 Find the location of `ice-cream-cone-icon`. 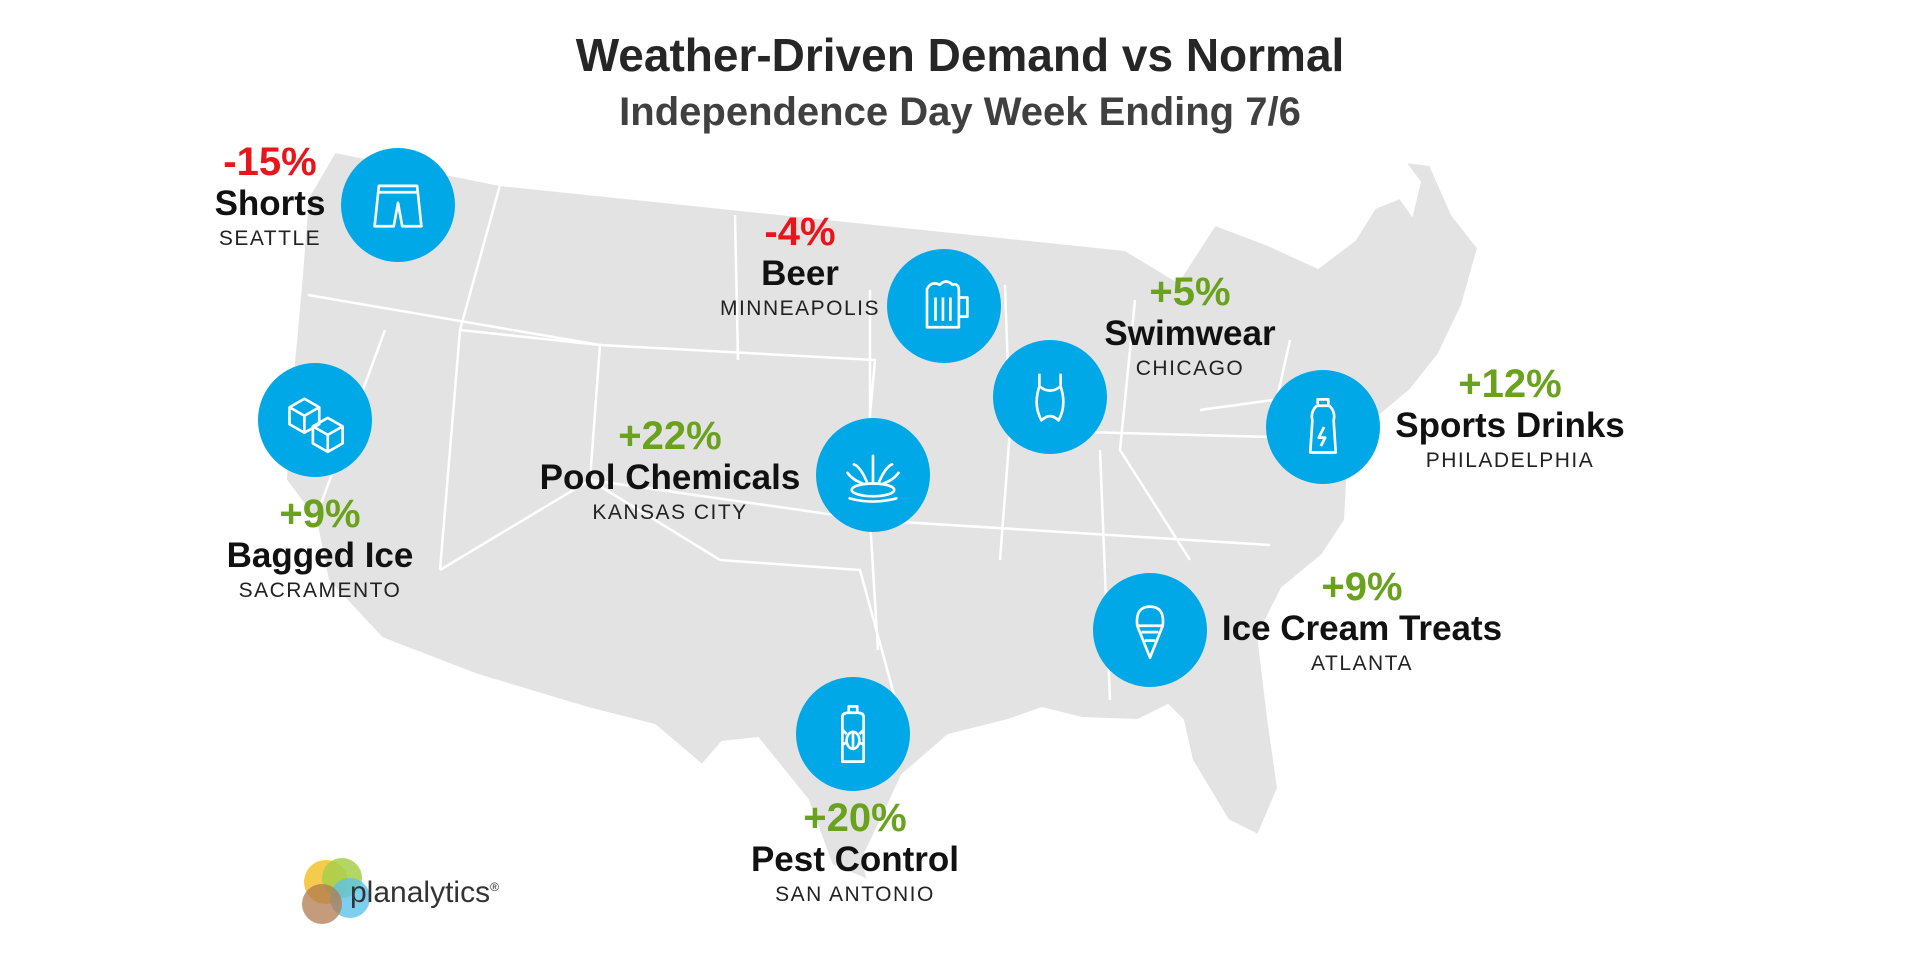

ice-cream-cone-icon is located at coordinates (1150, 630).